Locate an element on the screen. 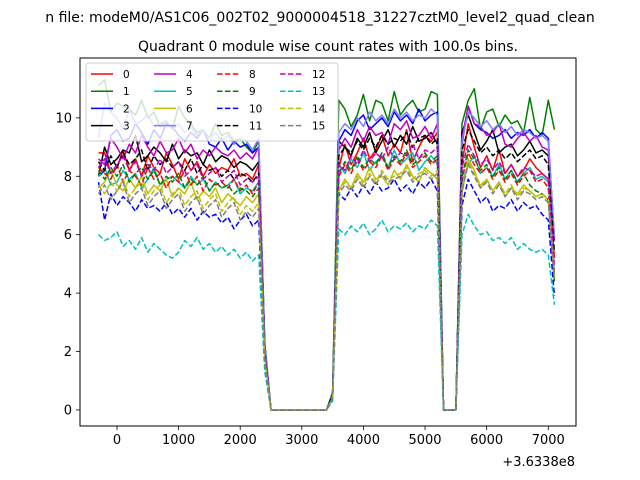 The image size is (640, 480). legend-label-13: 13 is located at coordinates (318, 92).